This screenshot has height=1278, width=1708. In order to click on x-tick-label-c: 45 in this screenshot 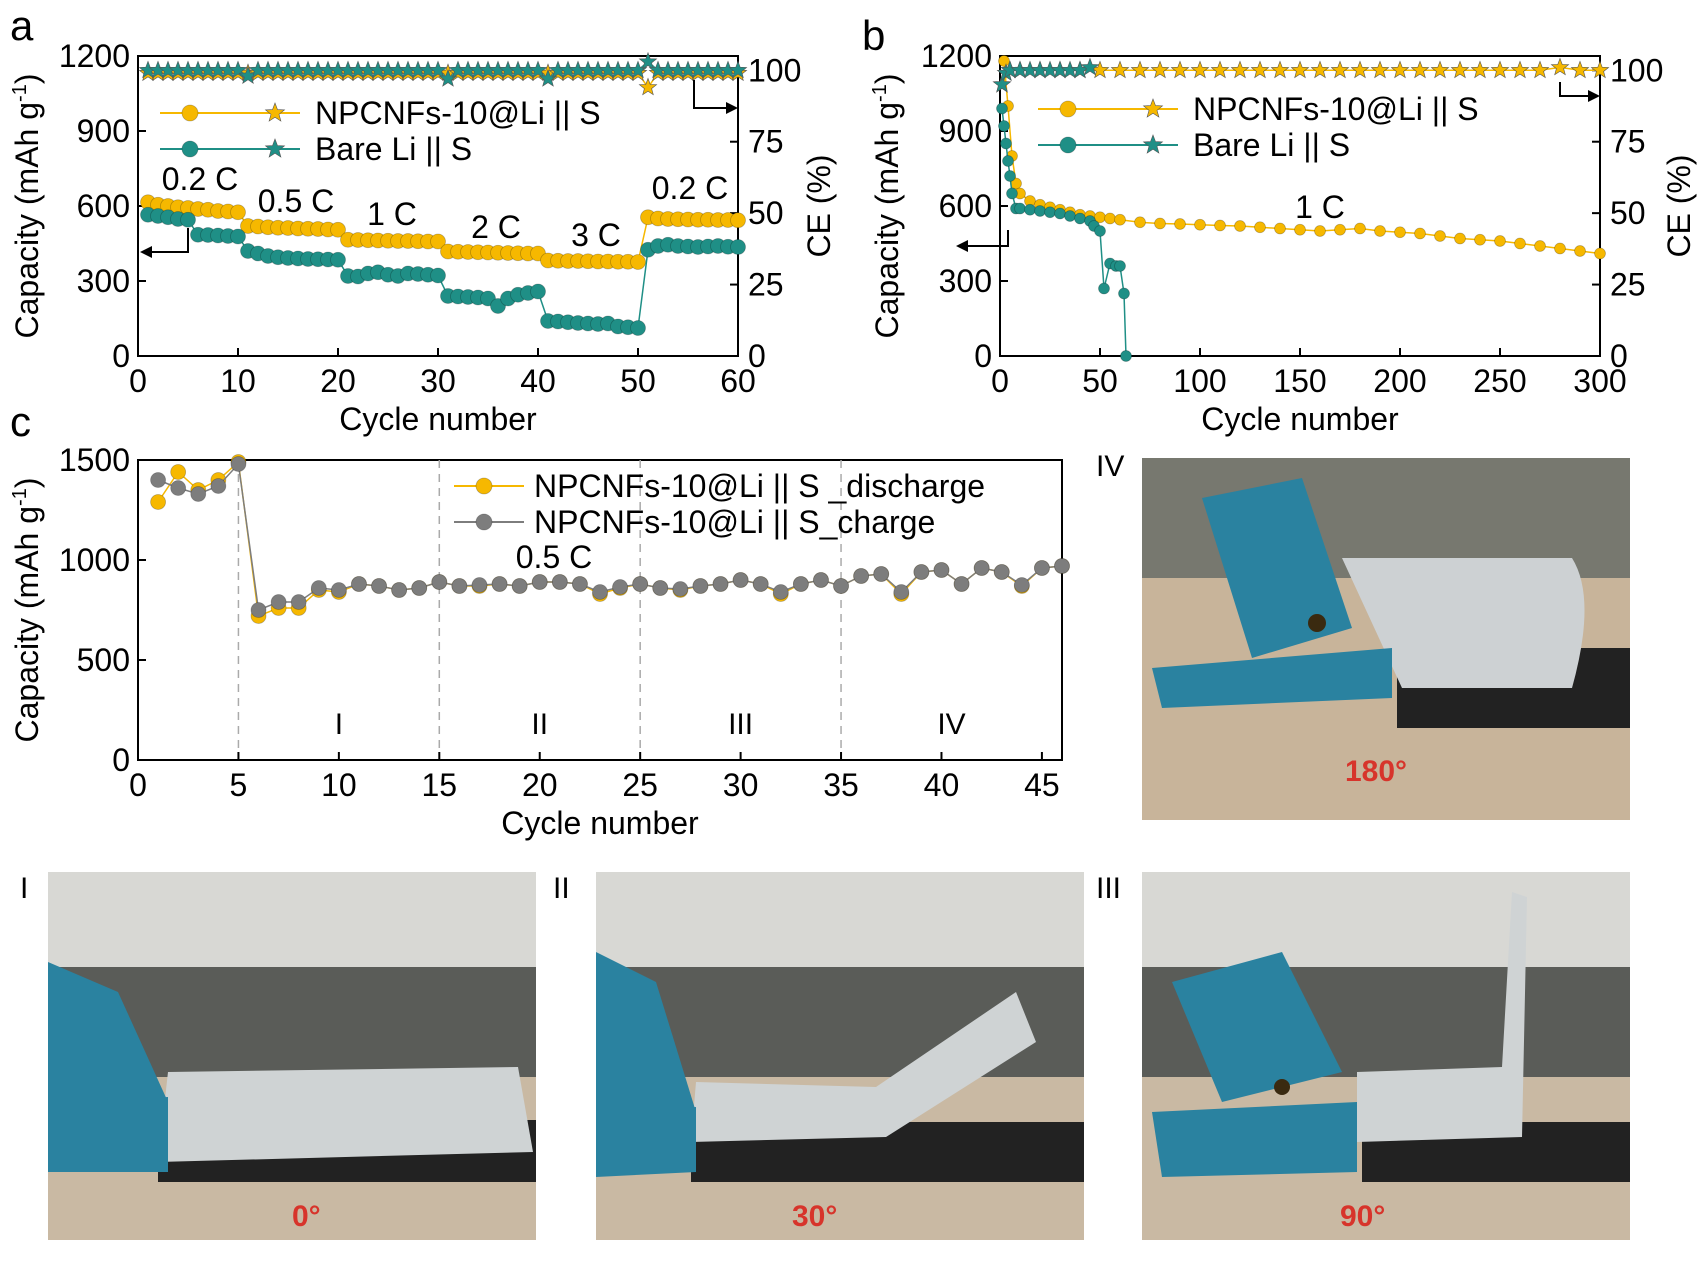, I will do `click(1042, 785)`.